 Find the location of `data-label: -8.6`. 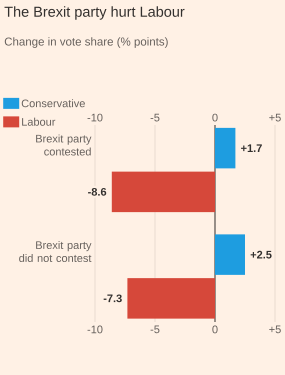

data-label: -8.6 is located at coordinates (97, 192).